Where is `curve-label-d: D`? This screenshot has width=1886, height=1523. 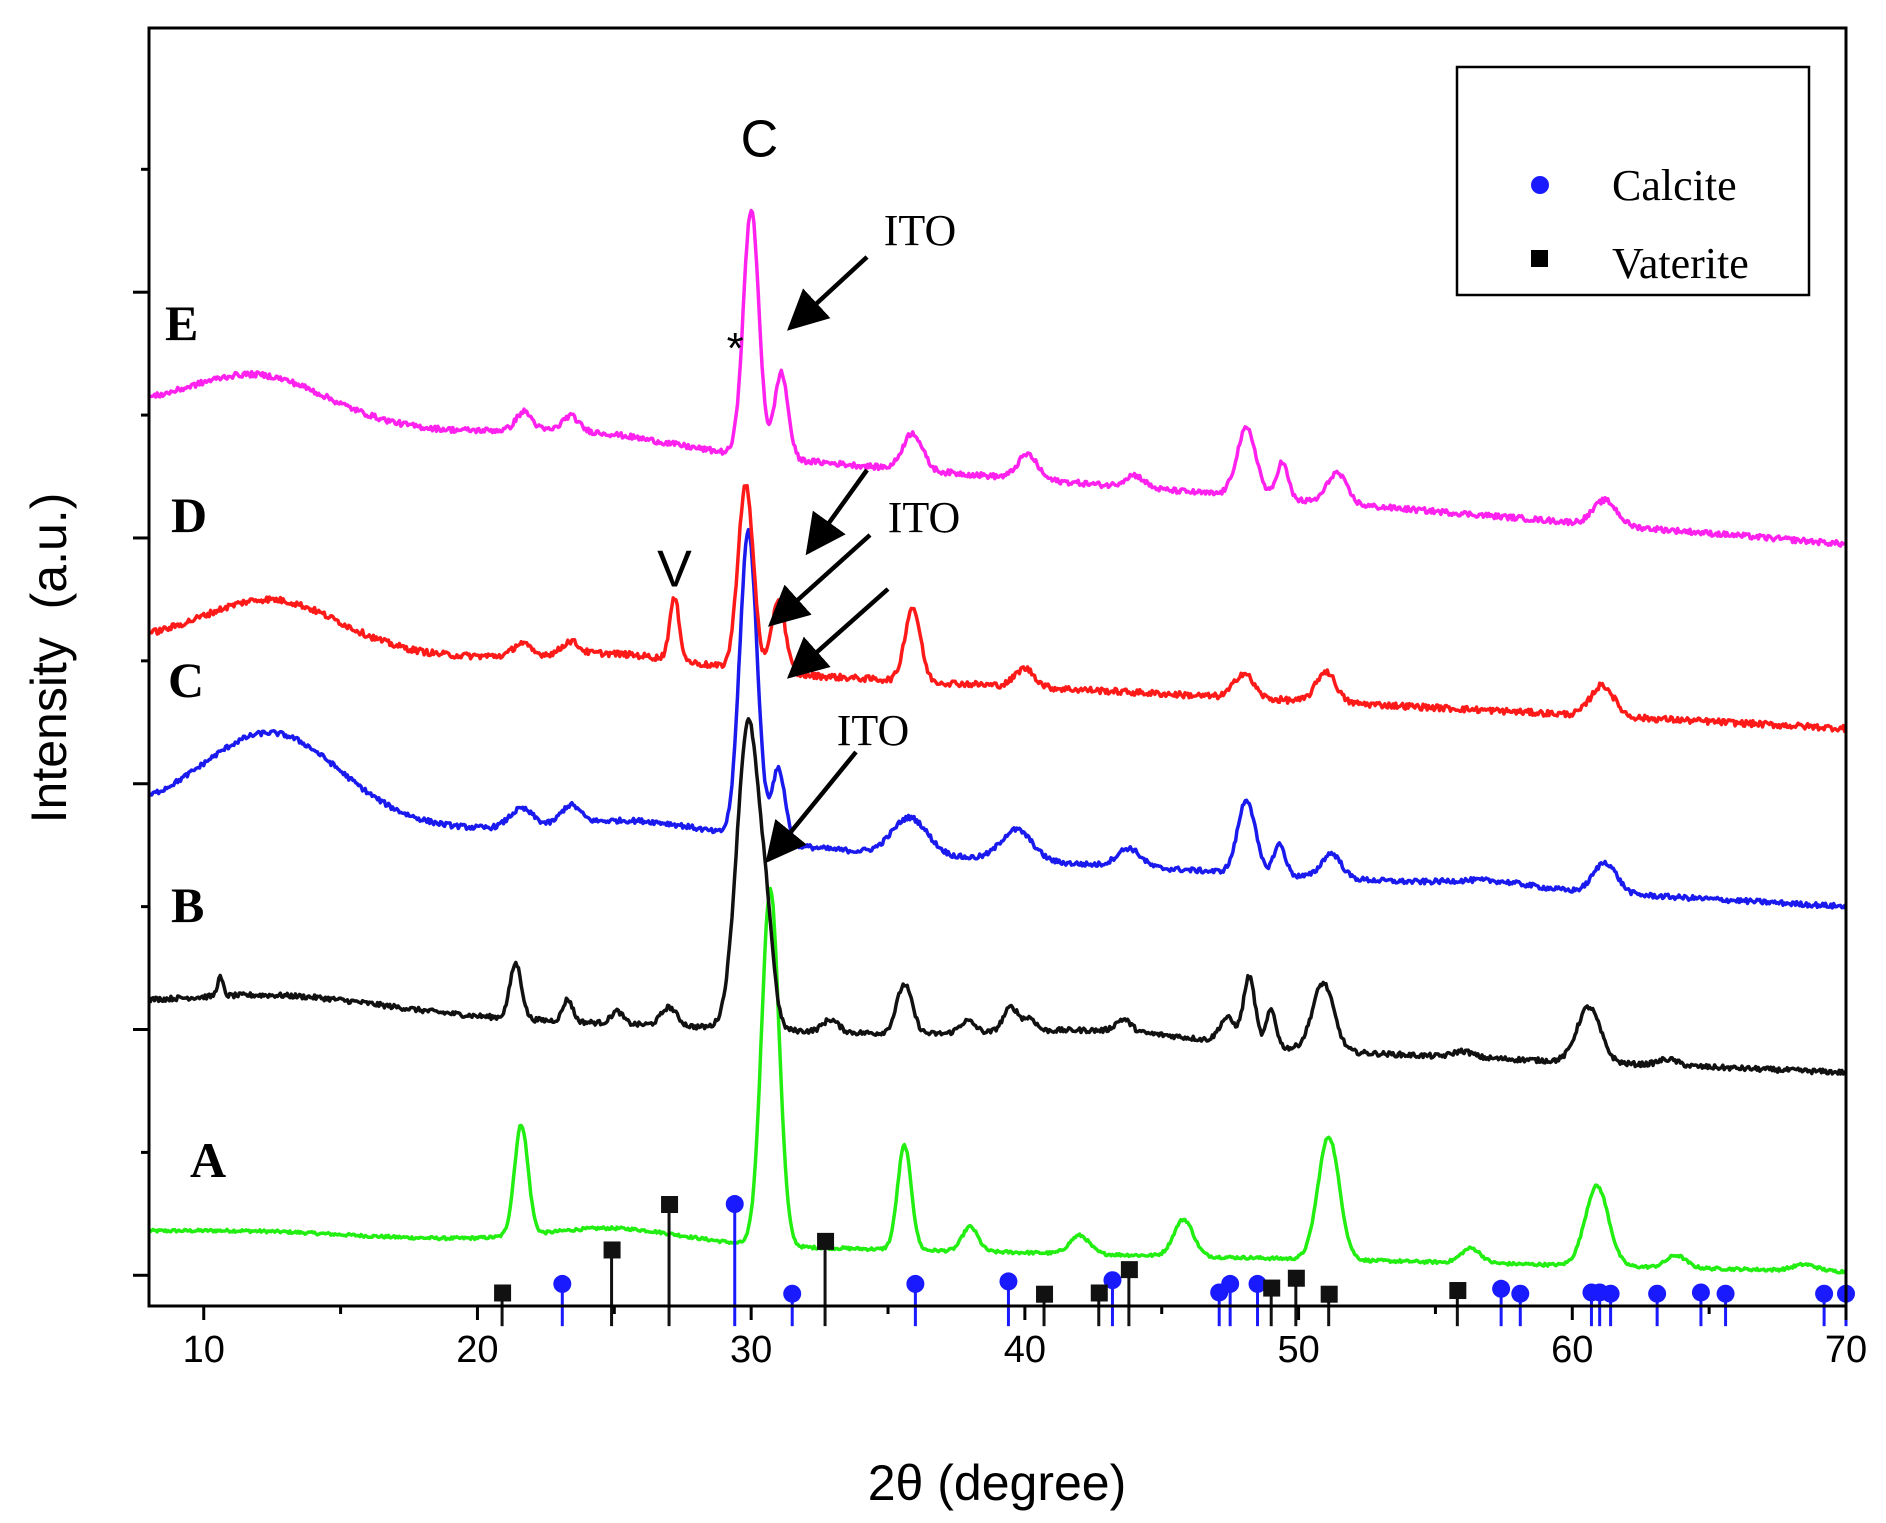 curve-label-d: D is located at coordinates (189, 515).